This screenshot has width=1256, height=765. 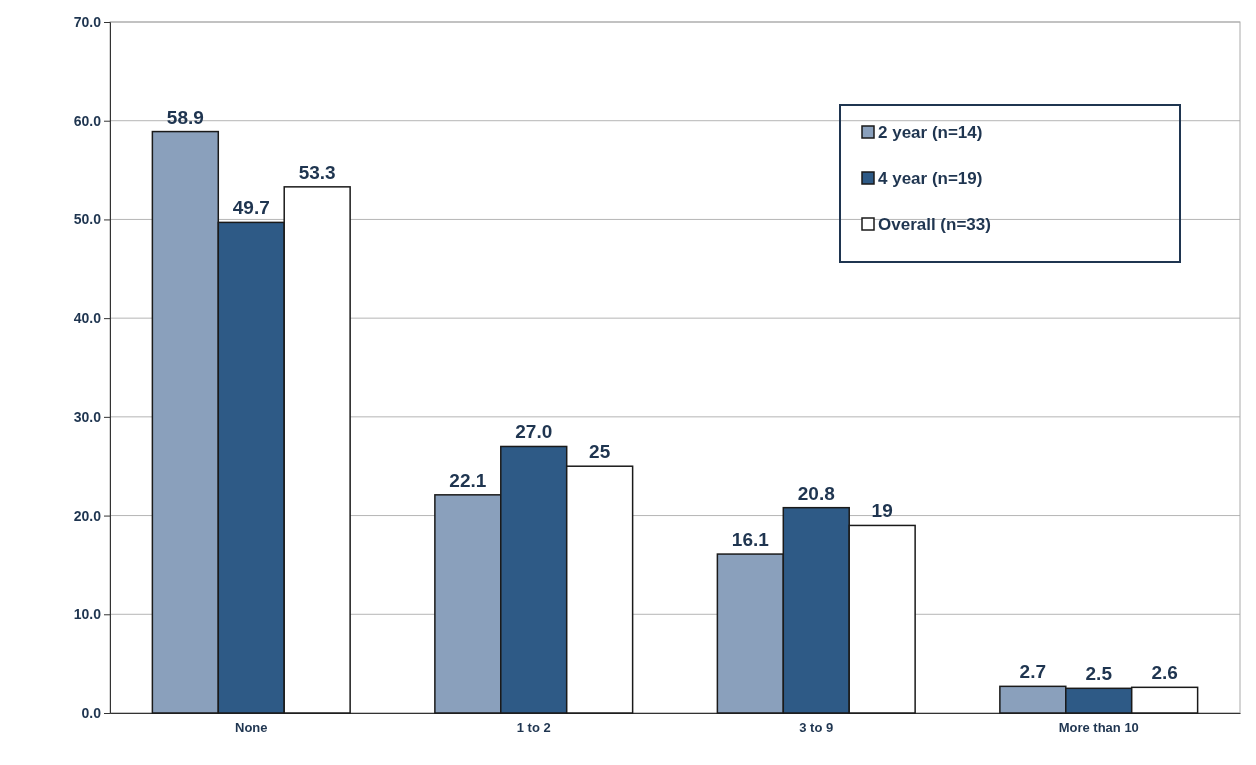 I want to click on y-tick-label: 60.0, so click(x=87, y=120).